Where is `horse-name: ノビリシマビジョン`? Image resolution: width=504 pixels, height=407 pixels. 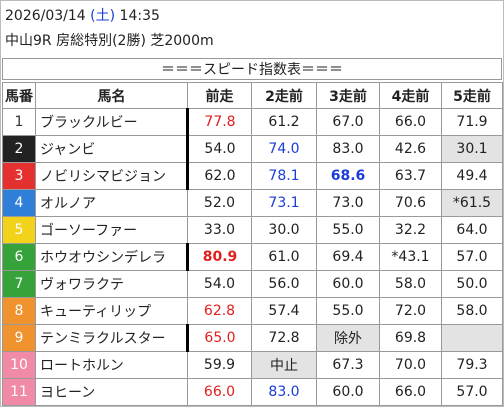 horse-name: ノビリシマビジョン is located at coordinates (111, 176).